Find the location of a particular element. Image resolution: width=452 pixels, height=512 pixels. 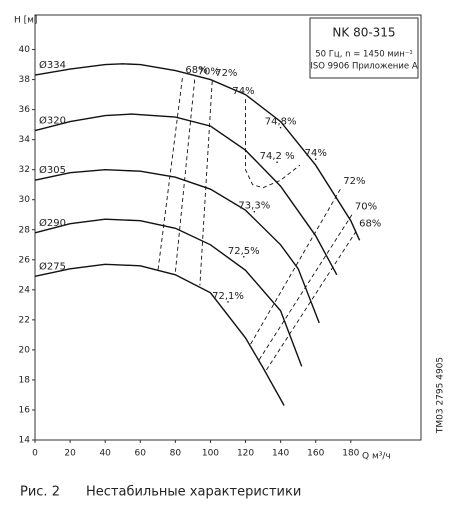

chart-title: NK 80-315 is located at coordinates (363, 33).